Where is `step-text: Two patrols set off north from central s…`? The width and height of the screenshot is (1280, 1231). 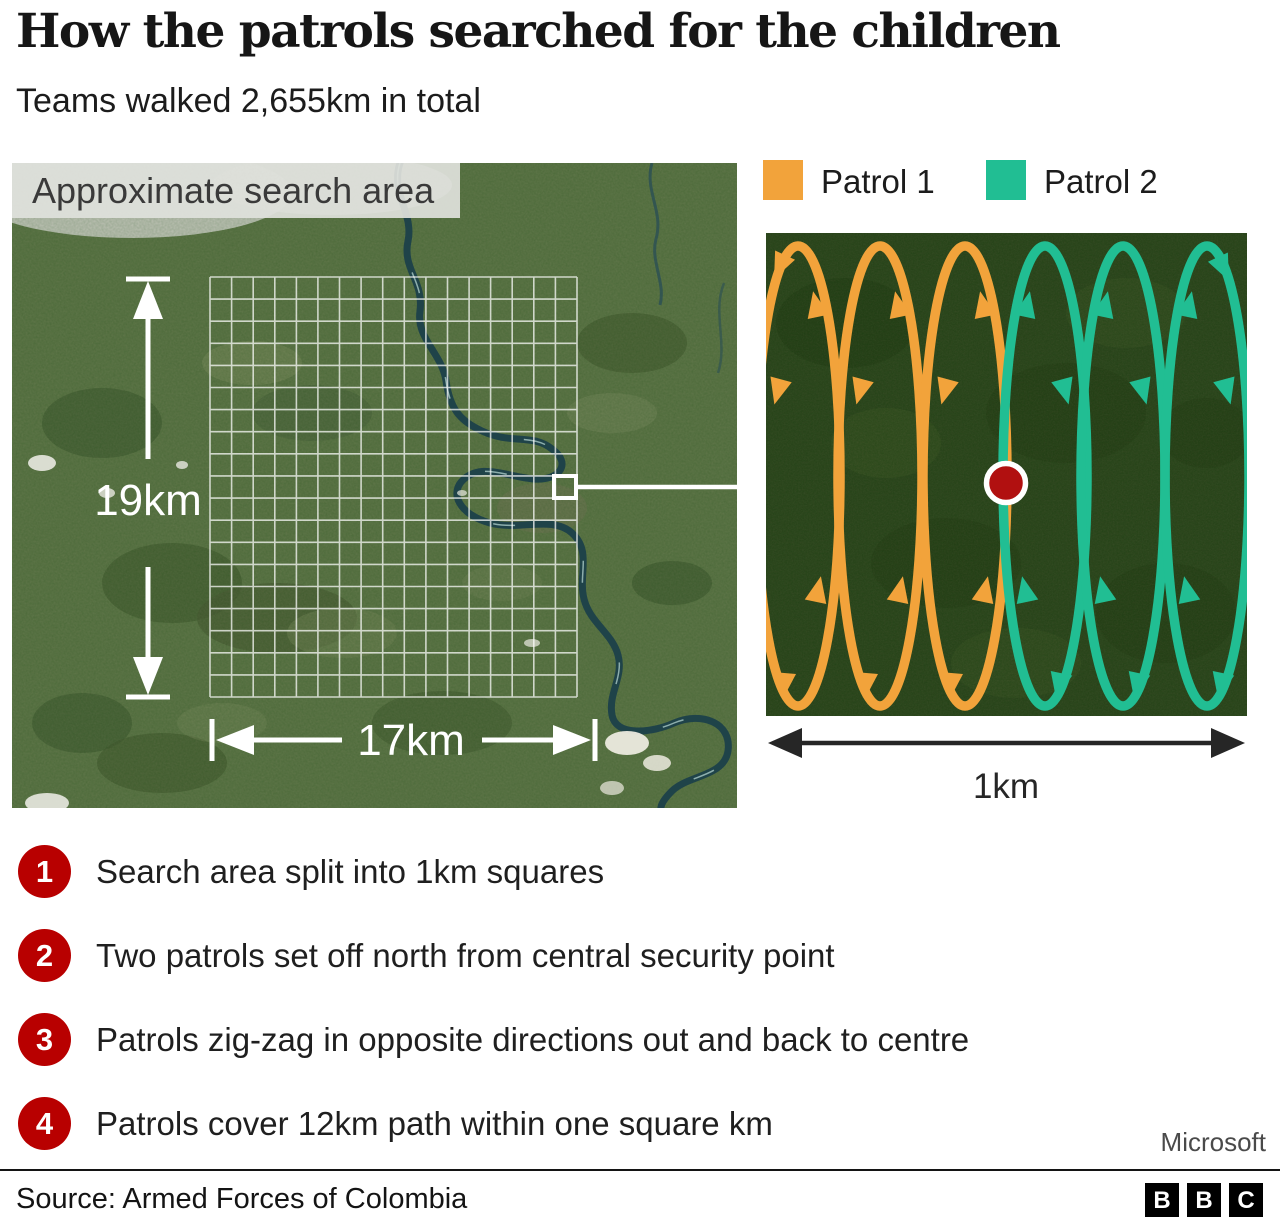 step-text: Two patrols set off north from central s… is located at coordinates (465, 955).